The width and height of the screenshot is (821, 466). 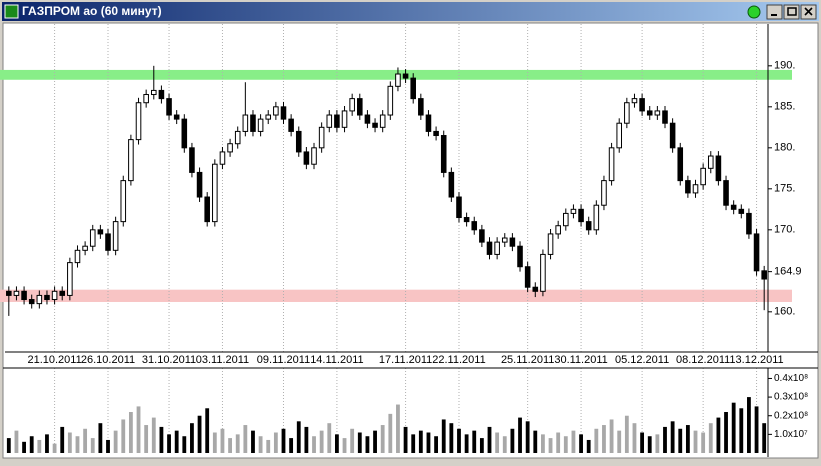 I want to click on minimize-button, so click(x=774, y=12).